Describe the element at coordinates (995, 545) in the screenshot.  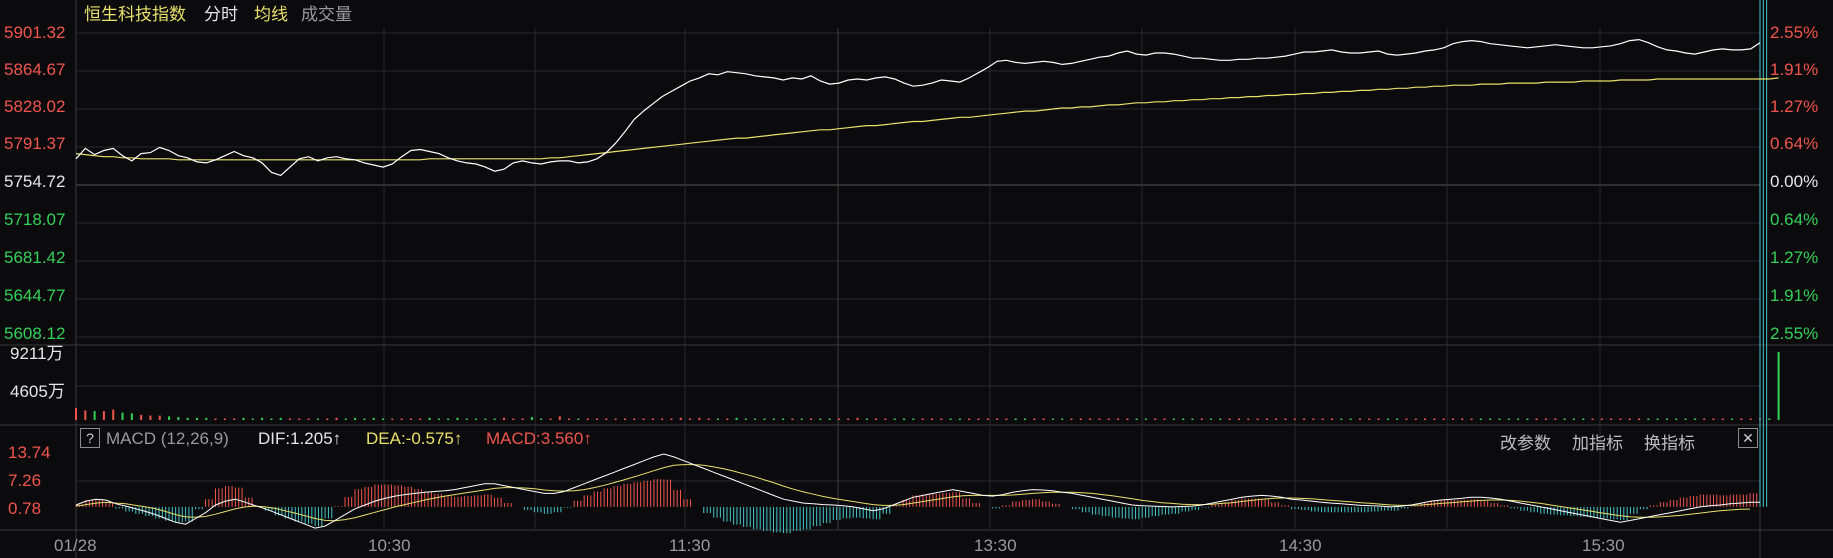
I see `time-tick: 13:30` at that location.